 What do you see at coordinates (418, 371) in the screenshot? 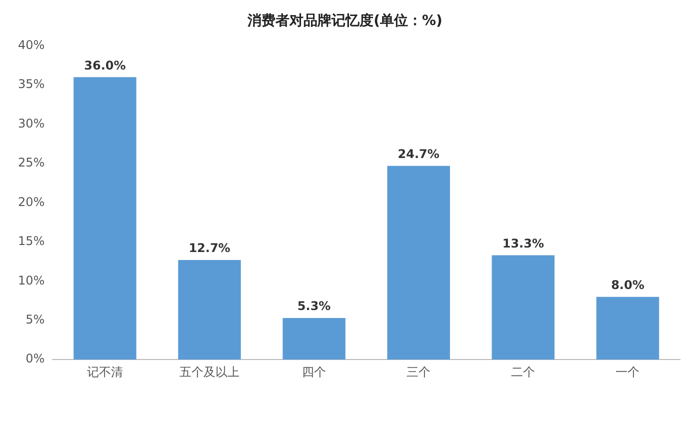
I see `x-tick-label: 三个` at bounding box center [418, 371].